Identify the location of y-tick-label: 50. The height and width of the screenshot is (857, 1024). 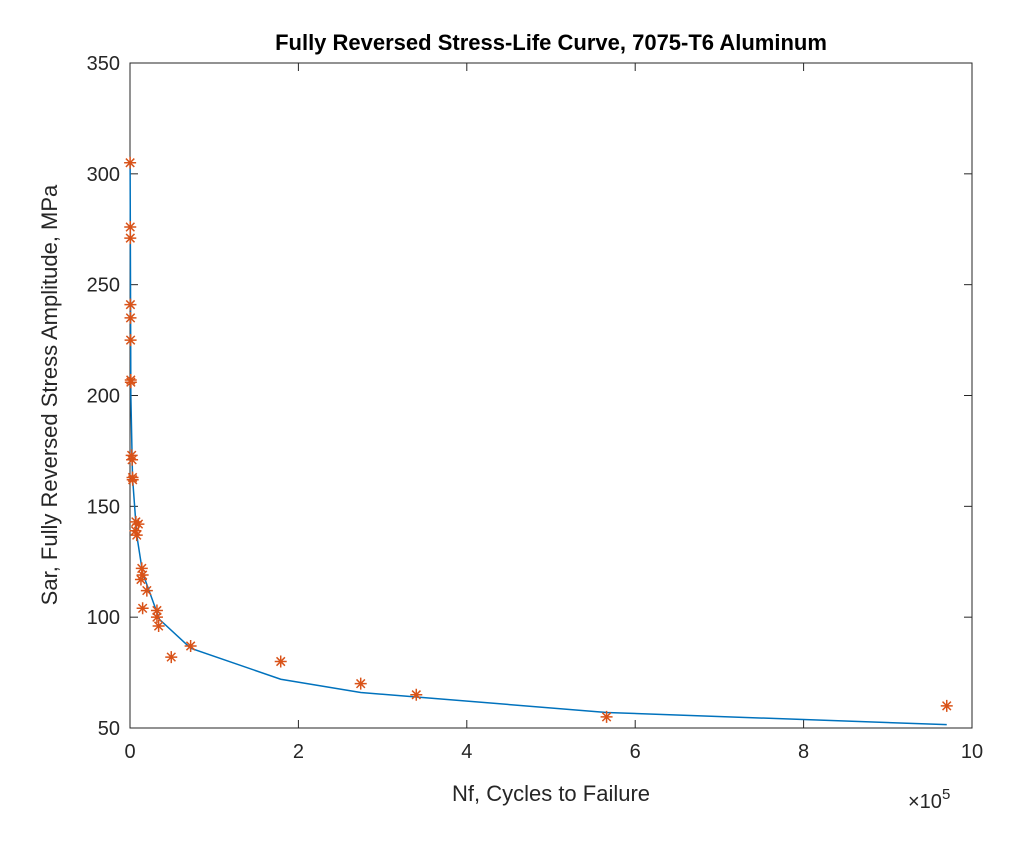
(109, 729).